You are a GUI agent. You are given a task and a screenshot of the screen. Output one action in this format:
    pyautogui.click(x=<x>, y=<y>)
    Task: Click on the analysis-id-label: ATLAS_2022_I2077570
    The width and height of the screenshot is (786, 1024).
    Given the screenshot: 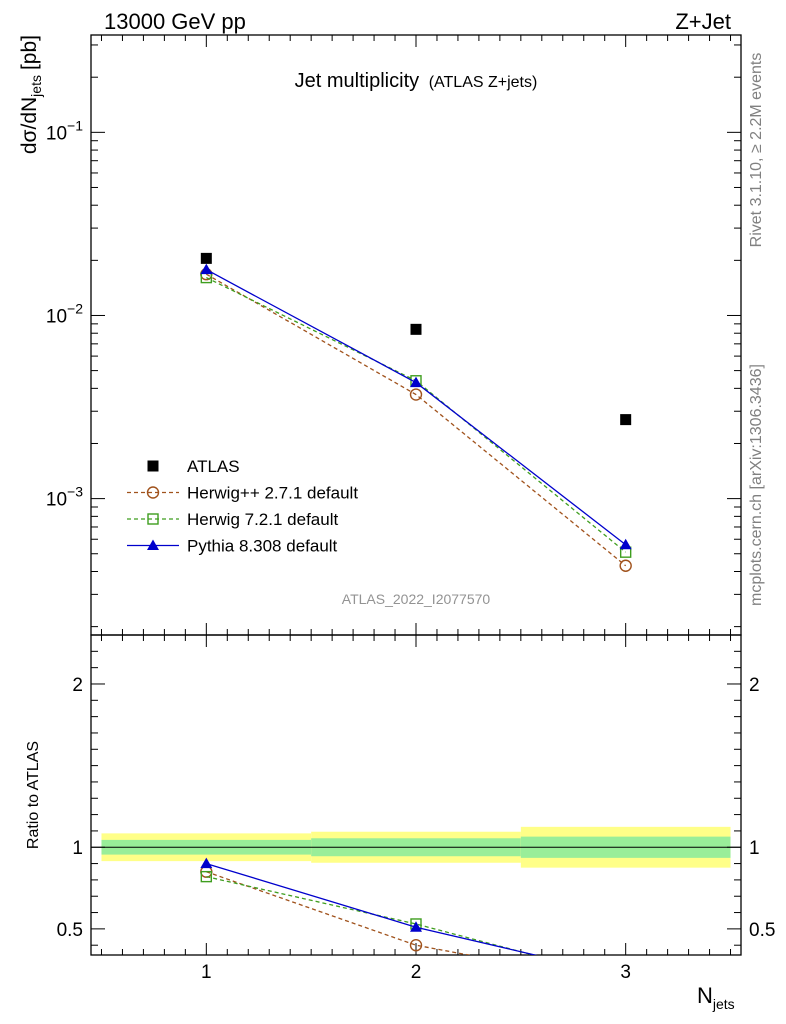 What is the action you would take?
    pyautogui.click(x=416, y=599)
    